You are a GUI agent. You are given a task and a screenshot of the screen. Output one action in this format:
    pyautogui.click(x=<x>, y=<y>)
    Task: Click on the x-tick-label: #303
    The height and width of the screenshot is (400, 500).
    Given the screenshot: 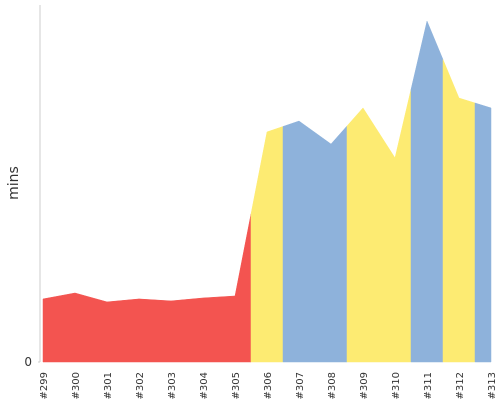 What is the action you would take?
    pyautogui.click(x=172, y=385)
    